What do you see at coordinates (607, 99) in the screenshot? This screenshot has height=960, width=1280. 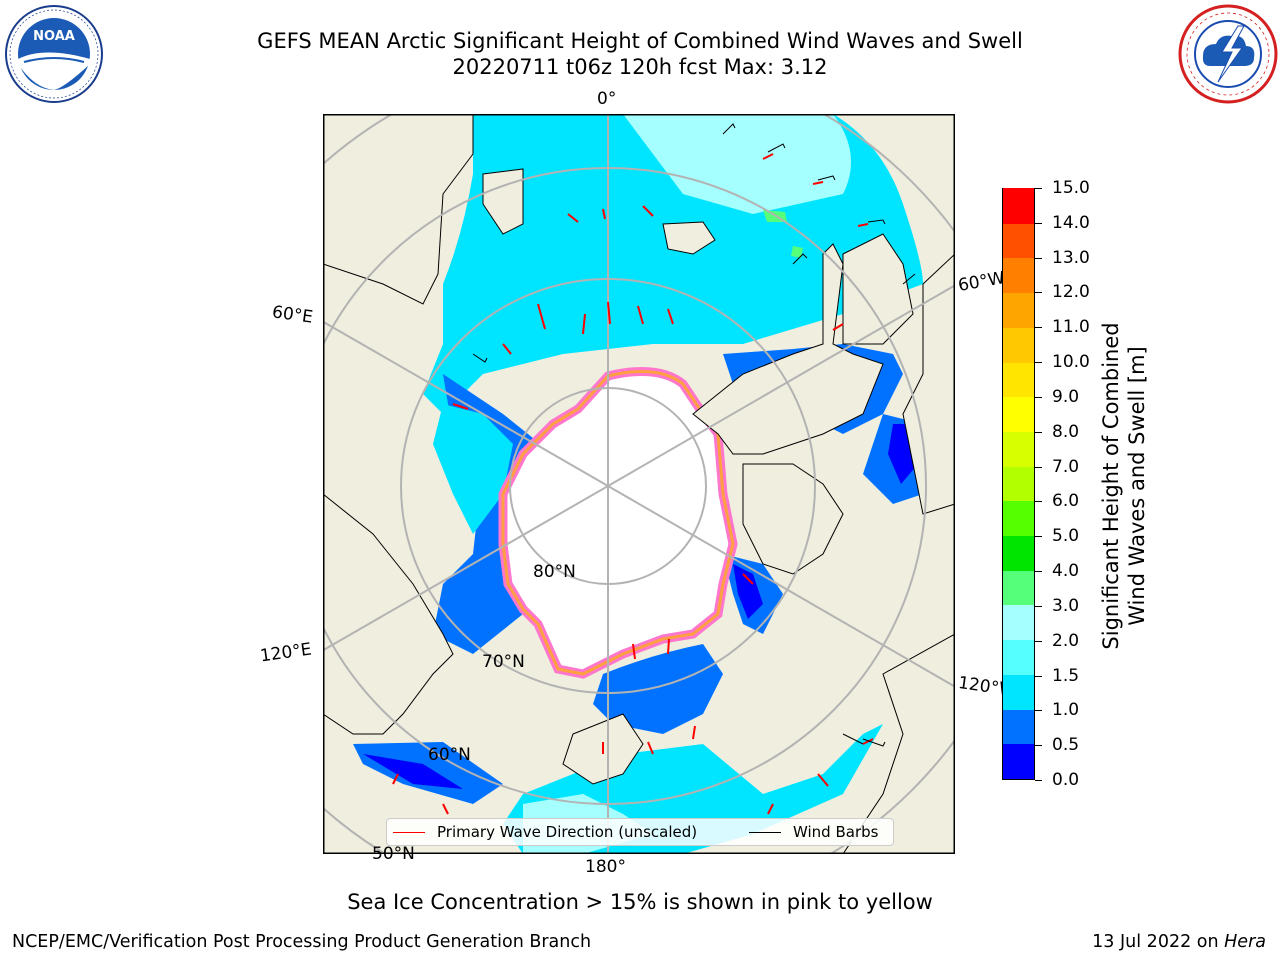 I see `lon-label-0: 0°` at bounding box center [607, 99].